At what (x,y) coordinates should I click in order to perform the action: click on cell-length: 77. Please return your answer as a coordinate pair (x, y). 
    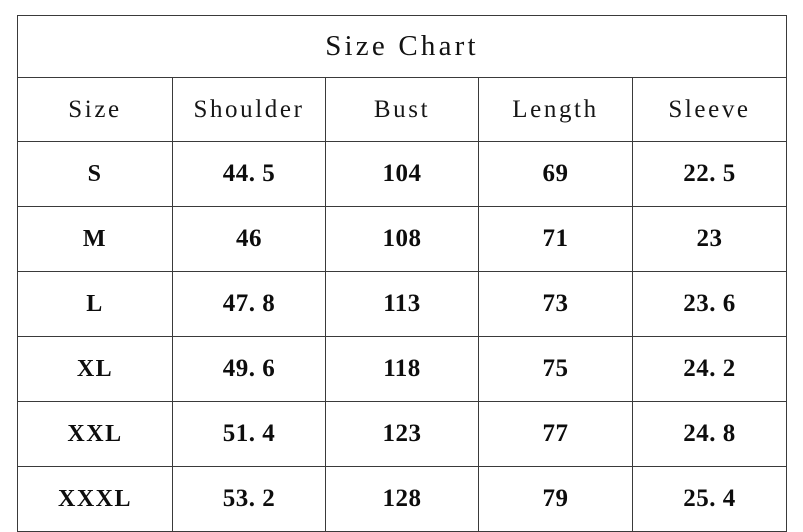
    Looking at the image, I should click on (555, 434).